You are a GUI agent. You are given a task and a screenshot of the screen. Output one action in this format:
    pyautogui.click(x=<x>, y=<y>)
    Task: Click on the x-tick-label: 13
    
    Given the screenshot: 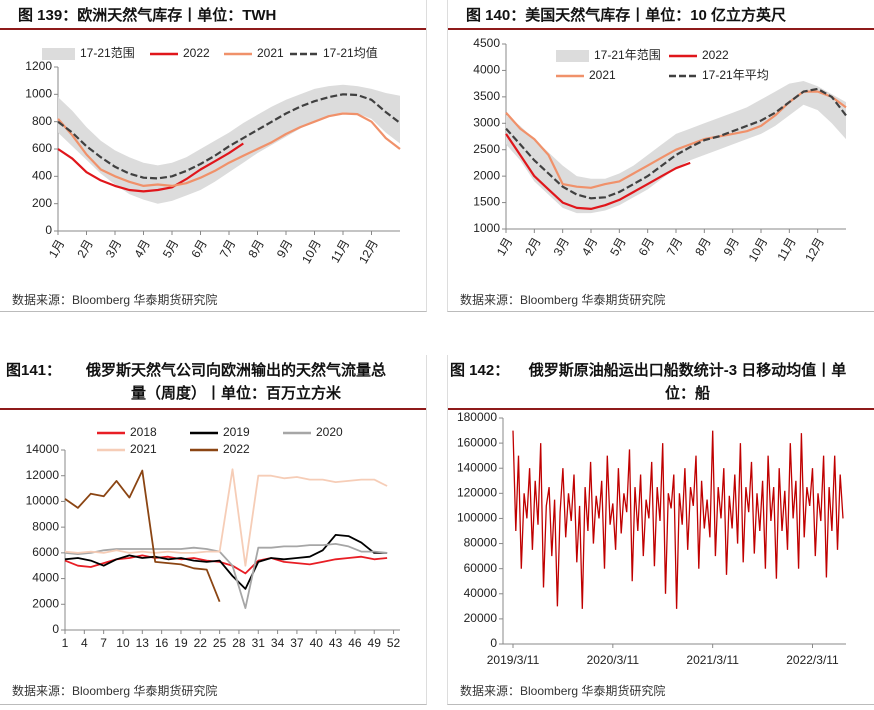 What is the action you would take?
    pyautogui.click(x=143, y=643)
    